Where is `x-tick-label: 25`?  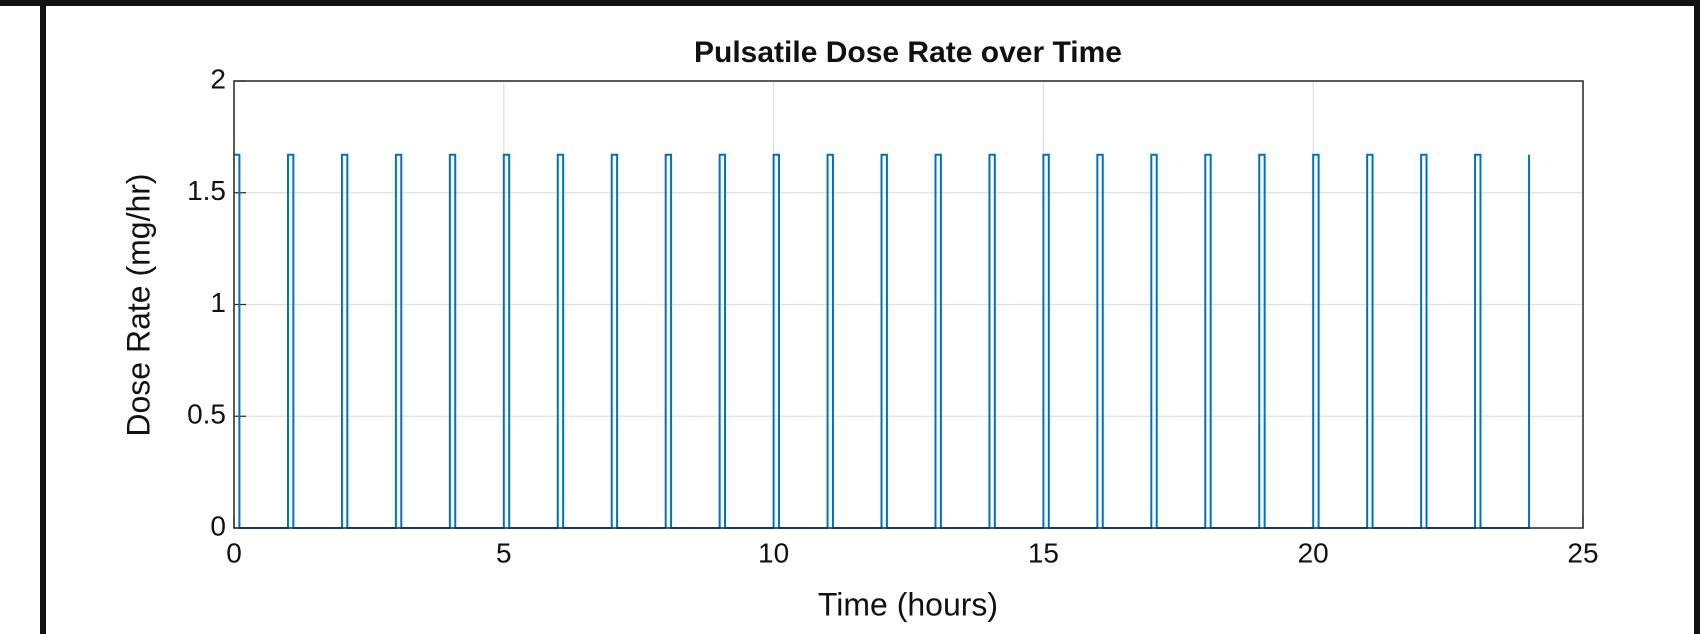
x-tick-label: 25 is located at coordinates (1582, 552).